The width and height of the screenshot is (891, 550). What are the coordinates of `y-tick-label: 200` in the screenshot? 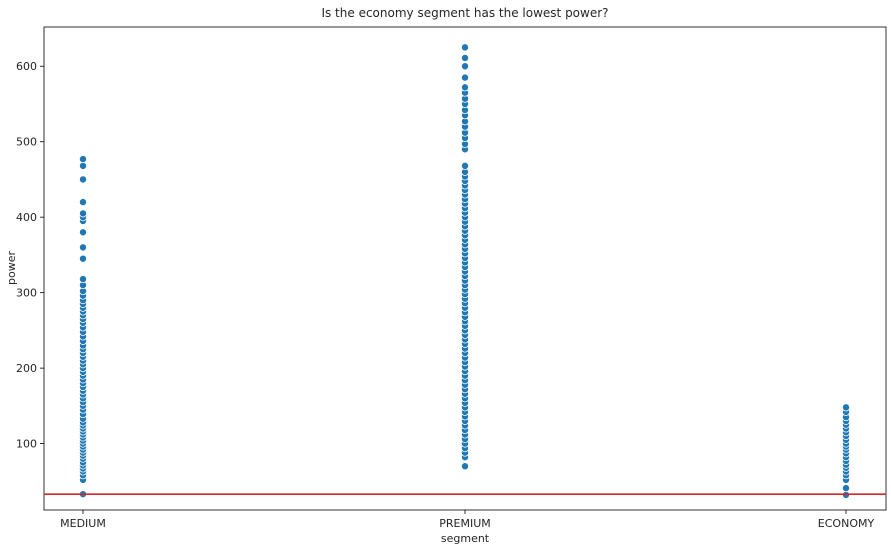 It's located at (26, 368).